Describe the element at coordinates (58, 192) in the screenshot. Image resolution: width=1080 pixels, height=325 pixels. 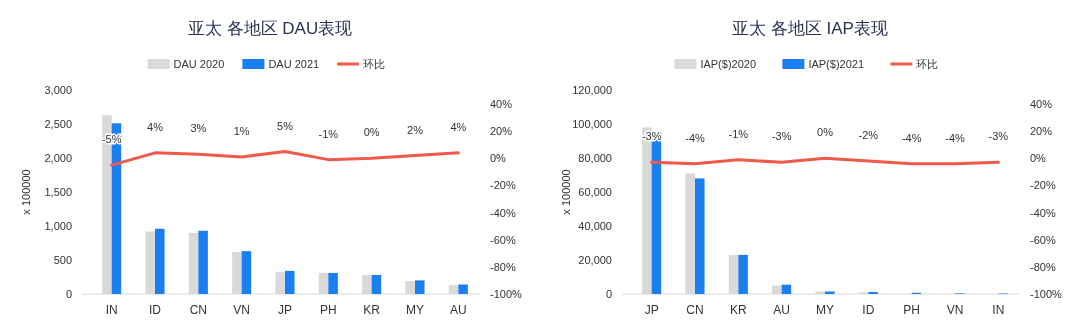
I see `y-tick-label: 1,500` at that location.